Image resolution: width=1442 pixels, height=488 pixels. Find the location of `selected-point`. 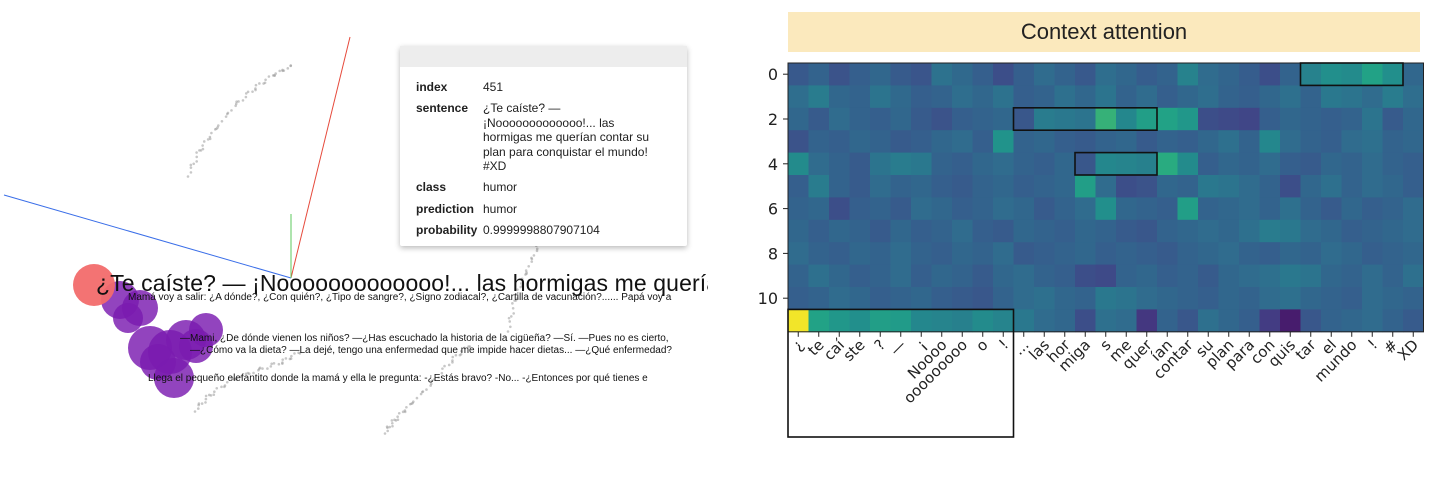

selected-point is located at coordinates (94, 285).